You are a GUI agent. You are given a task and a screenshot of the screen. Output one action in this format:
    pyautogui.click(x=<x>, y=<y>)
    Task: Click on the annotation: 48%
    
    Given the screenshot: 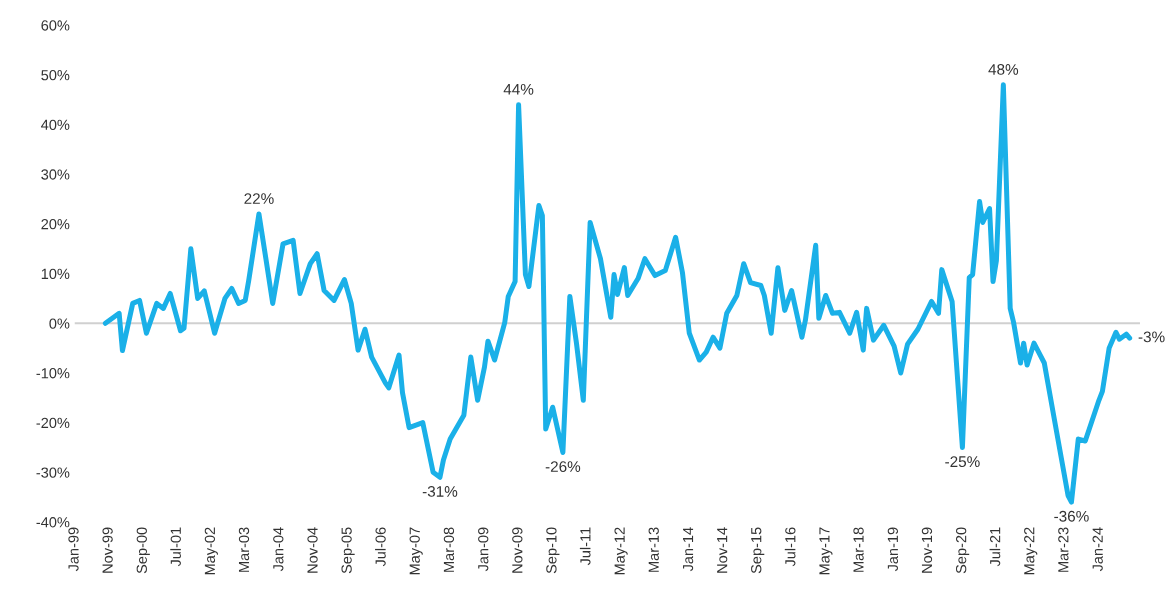 What is the action you would take?
    pyautogui.click(x=1003, y=69)
    